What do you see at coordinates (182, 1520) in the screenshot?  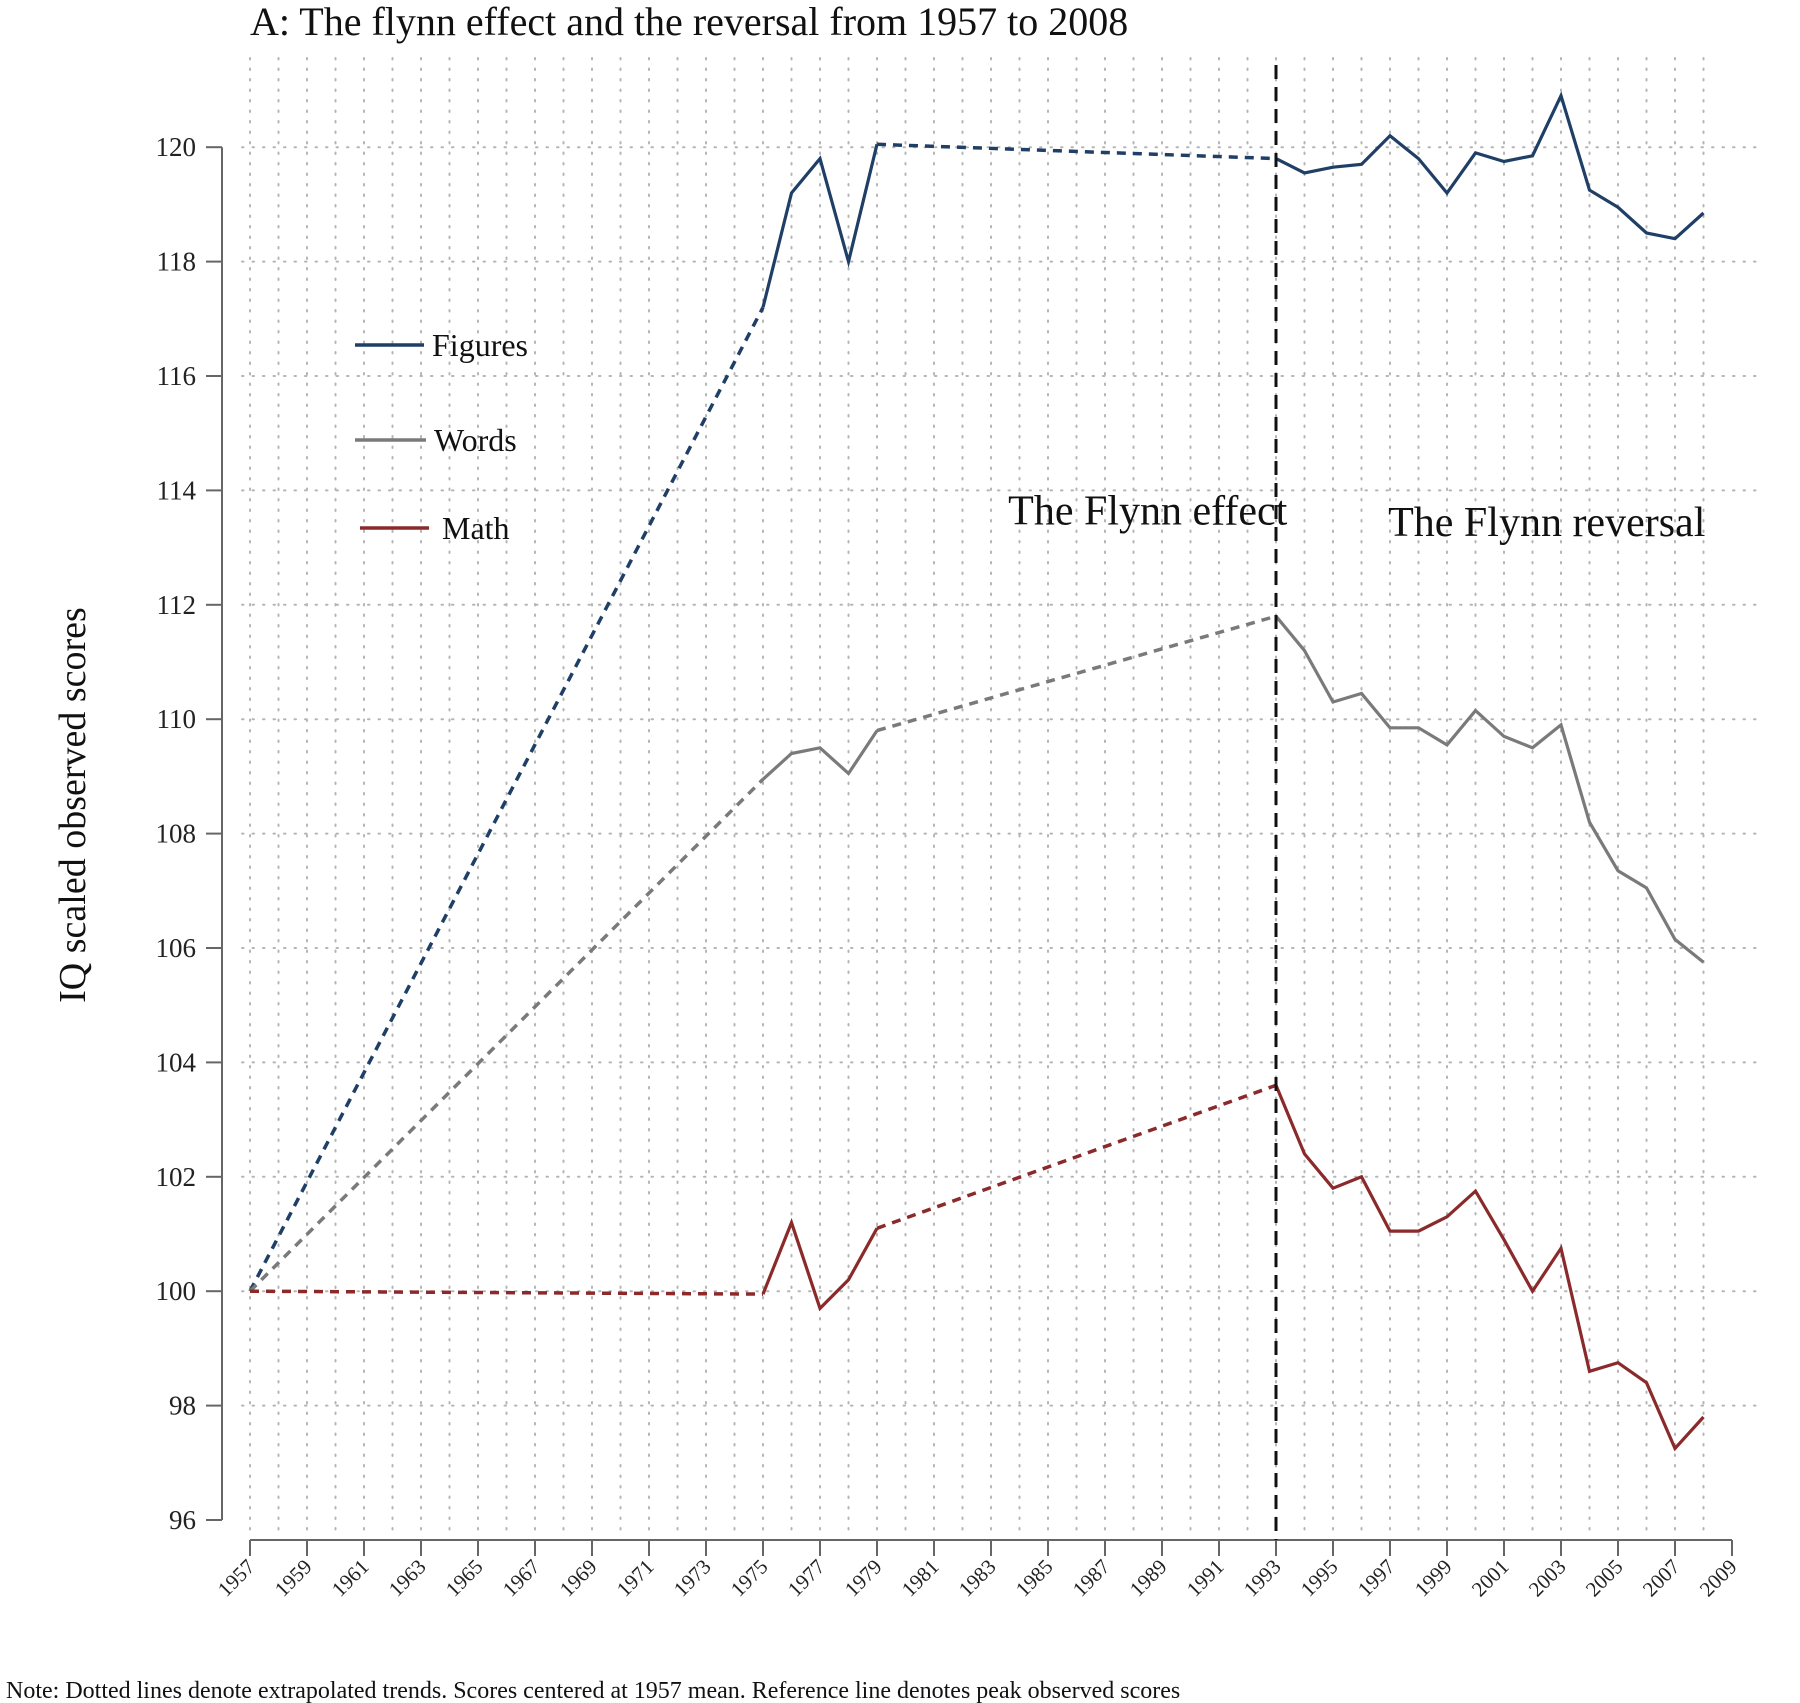 I see `y-tick-label: 96` at bounding box center [182, 1520].